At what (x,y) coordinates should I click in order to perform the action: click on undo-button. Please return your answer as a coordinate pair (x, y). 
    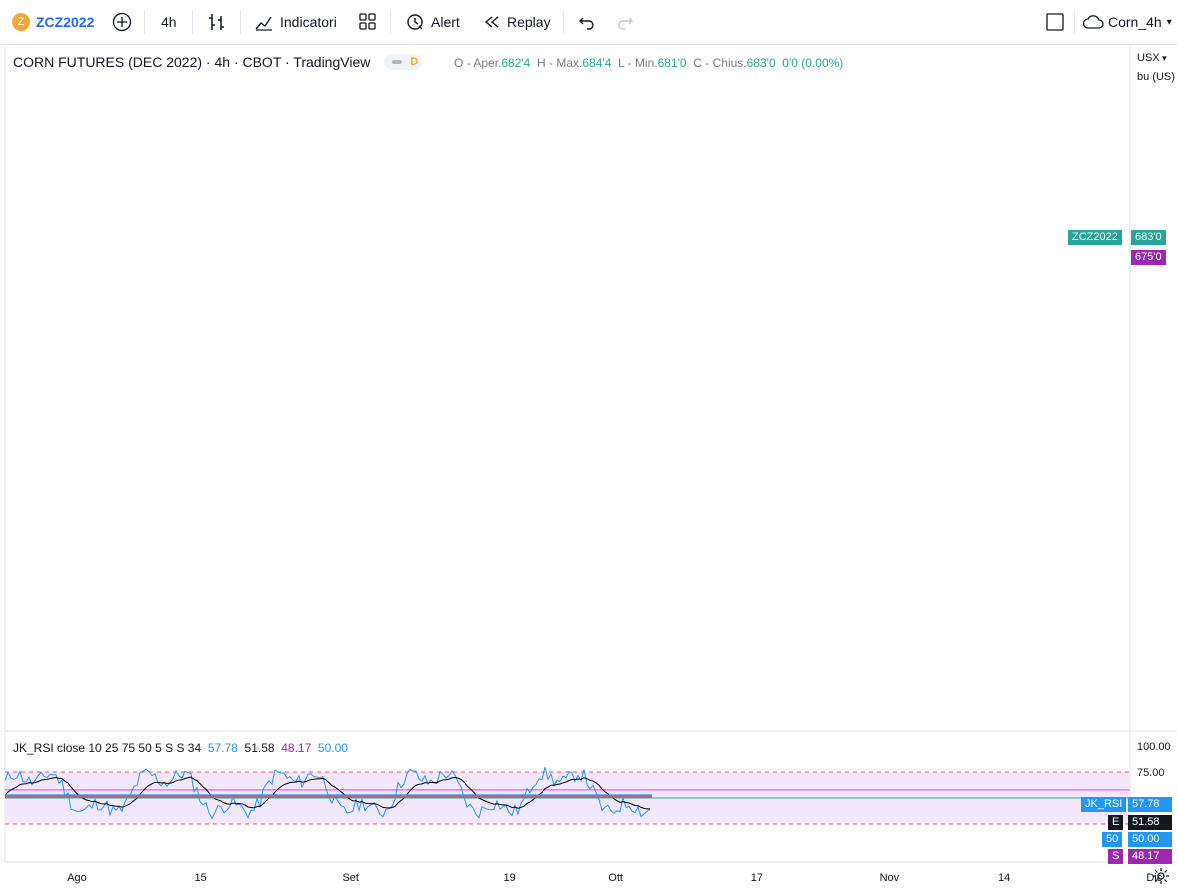
    Looking at the image, I should click on (587, 22).